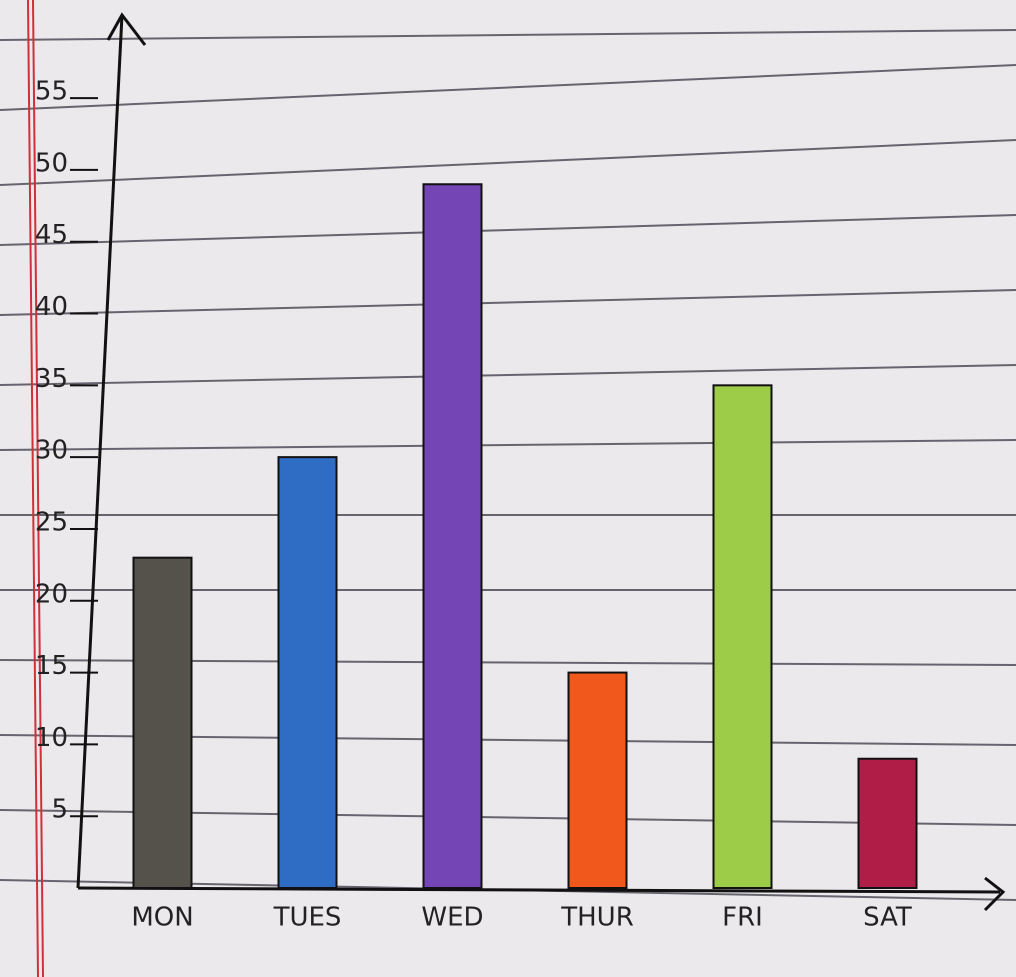  What do you see at coordinates (51, 235) in the screenshot?
I see `y-tick-label: 45` at bounding box center [51, 235].